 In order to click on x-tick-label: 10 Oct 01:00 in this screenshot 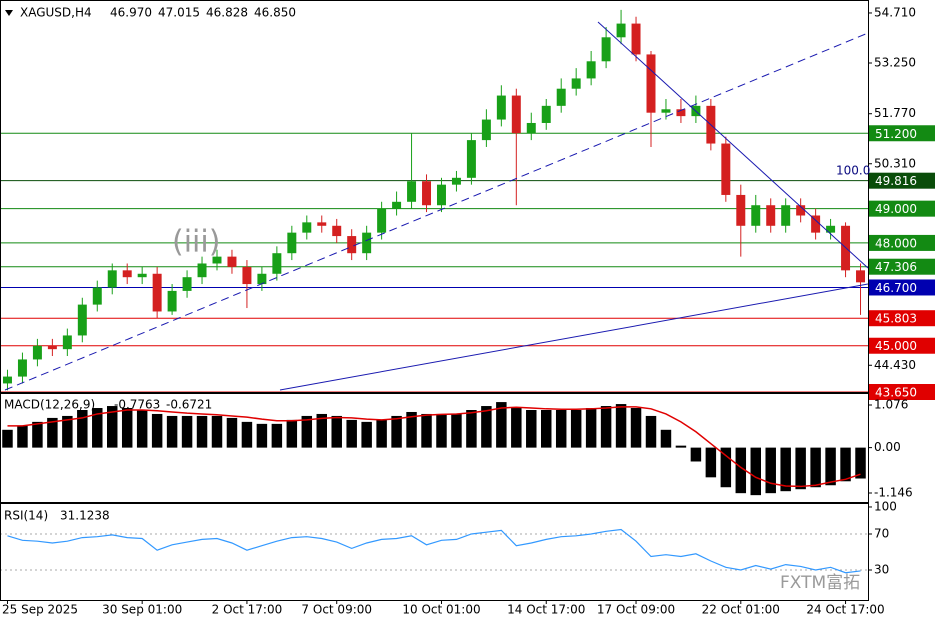, I will do `click(441, 610)`.